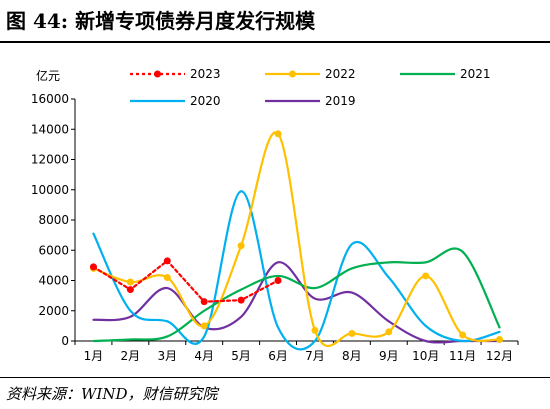  I want to click on title-rule, so click(275, 42).